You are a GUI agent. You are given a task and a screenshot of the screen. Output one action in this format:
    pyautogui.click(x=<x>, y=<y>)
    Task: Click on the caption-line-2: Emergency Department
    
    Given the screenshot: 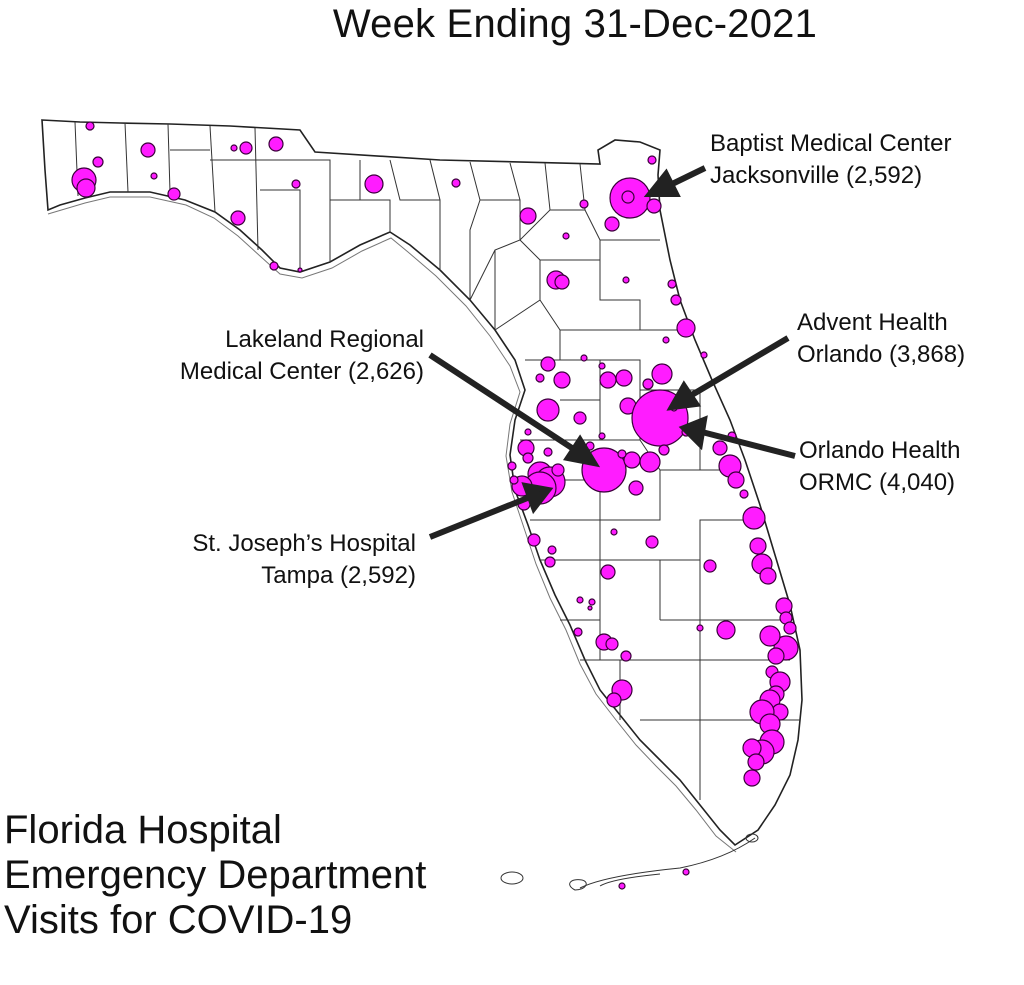 What is the action you would take?
    pyautogui.click(x=215, y=875)
    